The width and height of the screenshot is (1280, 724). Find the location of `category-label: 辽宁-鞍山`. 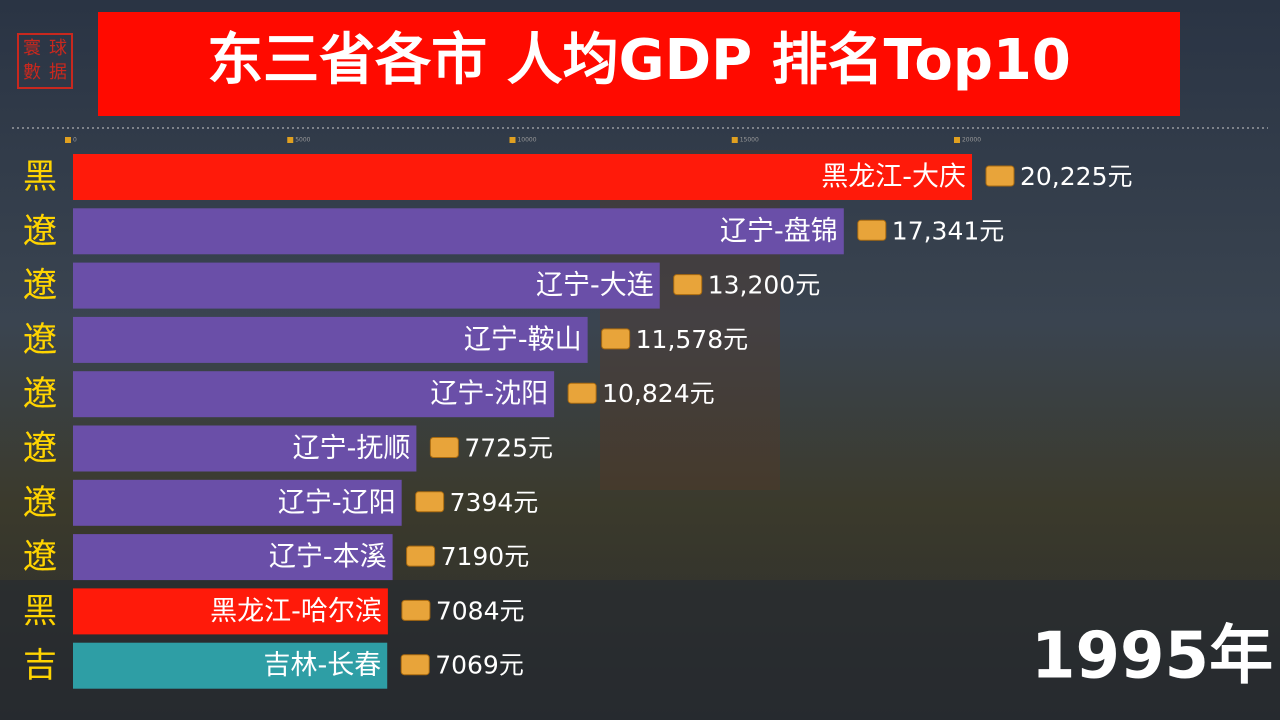

category-label: 辽宁-鞍山 is located at coordinates (523, 339).